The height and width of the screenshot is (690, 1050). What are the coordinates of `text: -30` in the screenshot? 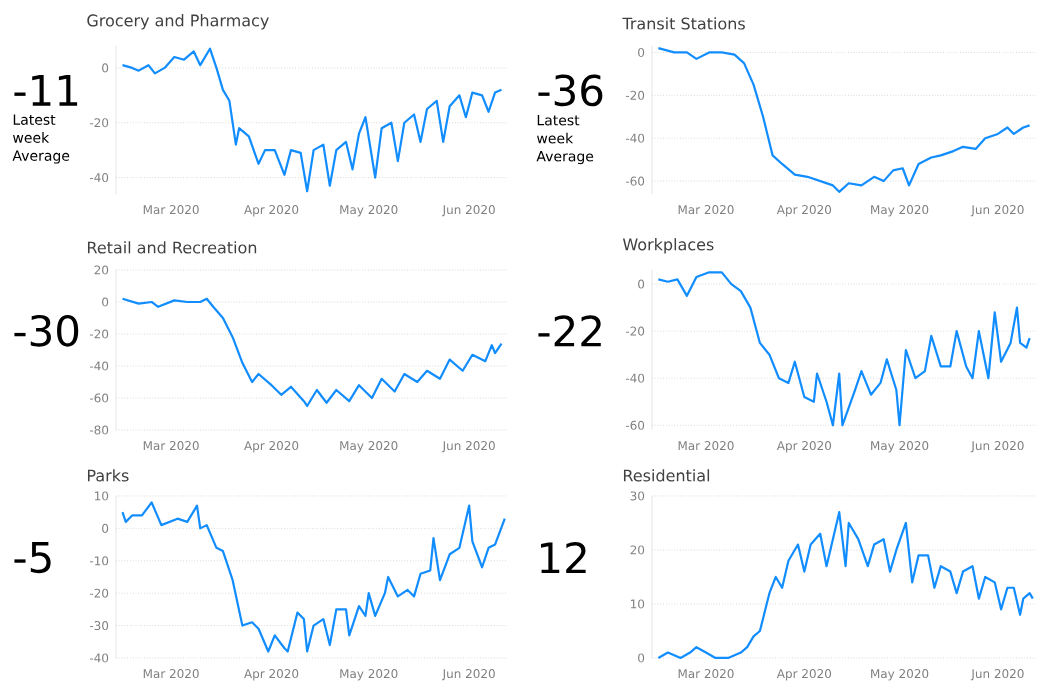 It's located at (46, 330).